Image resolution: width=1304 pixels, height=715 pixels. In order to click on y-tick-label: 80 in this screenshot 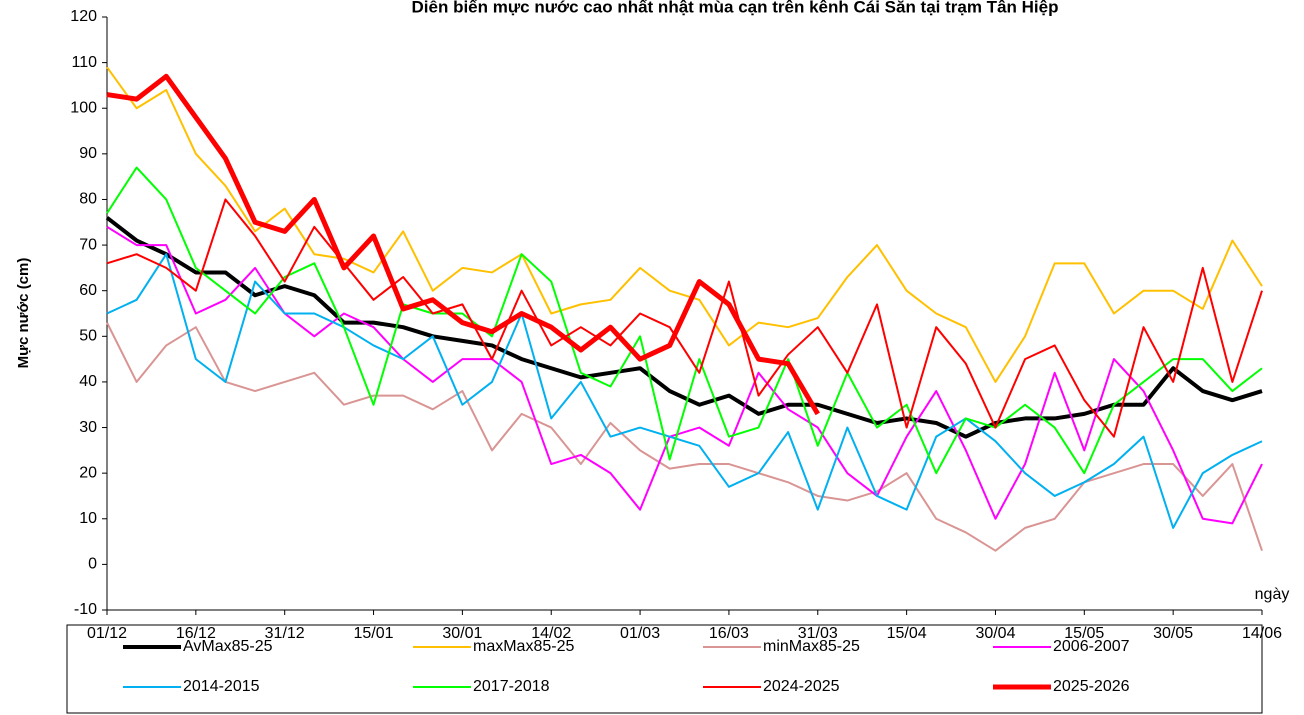, I will do `click(88, 199)`.